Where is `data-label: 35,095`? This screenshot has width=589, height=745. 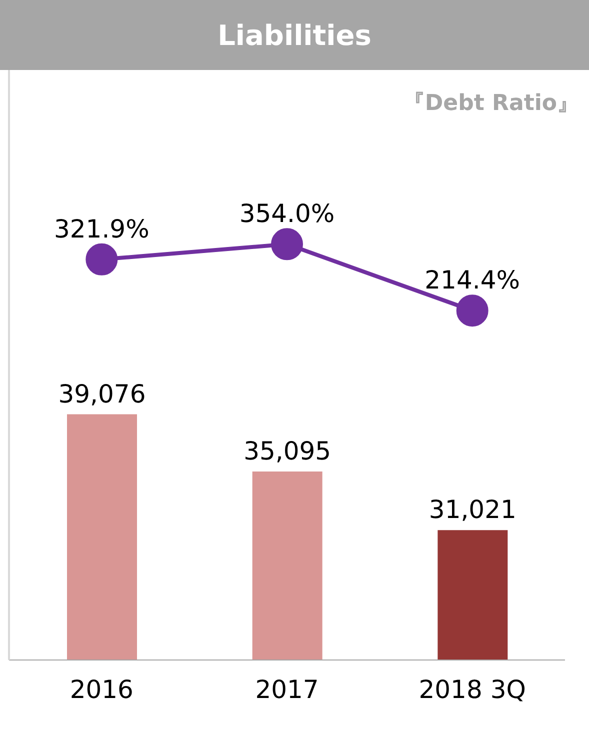
data-label: 35,095 is located at coordinates (288, 451).